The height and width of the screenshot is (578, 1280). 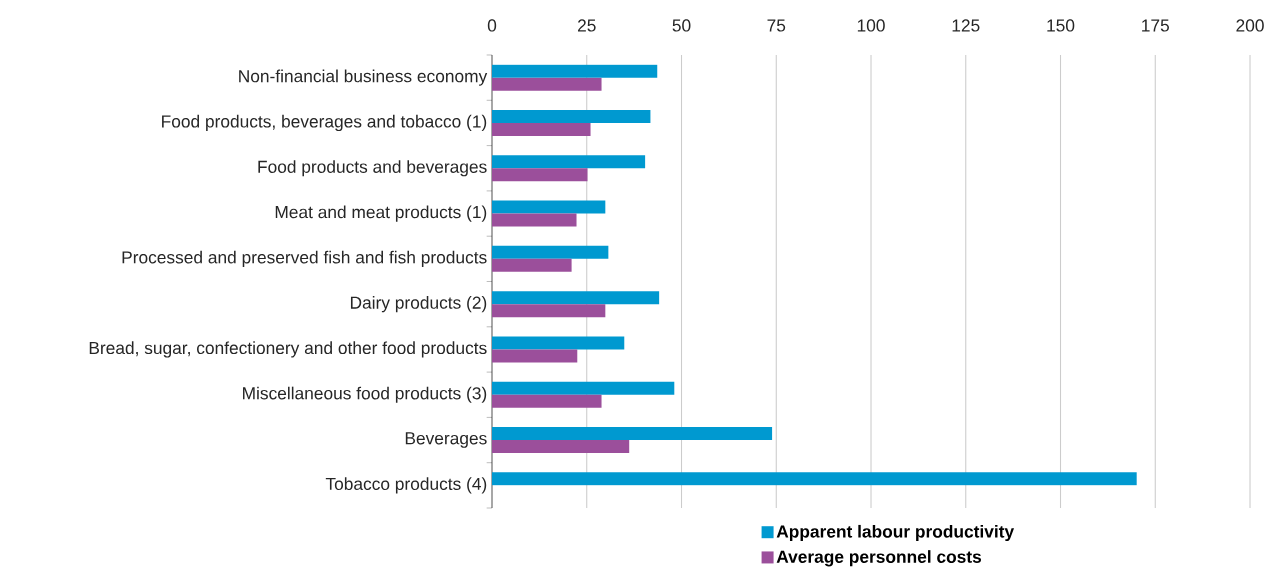 I want to click on x-tick-label: 0, so click(x=492, y=25).